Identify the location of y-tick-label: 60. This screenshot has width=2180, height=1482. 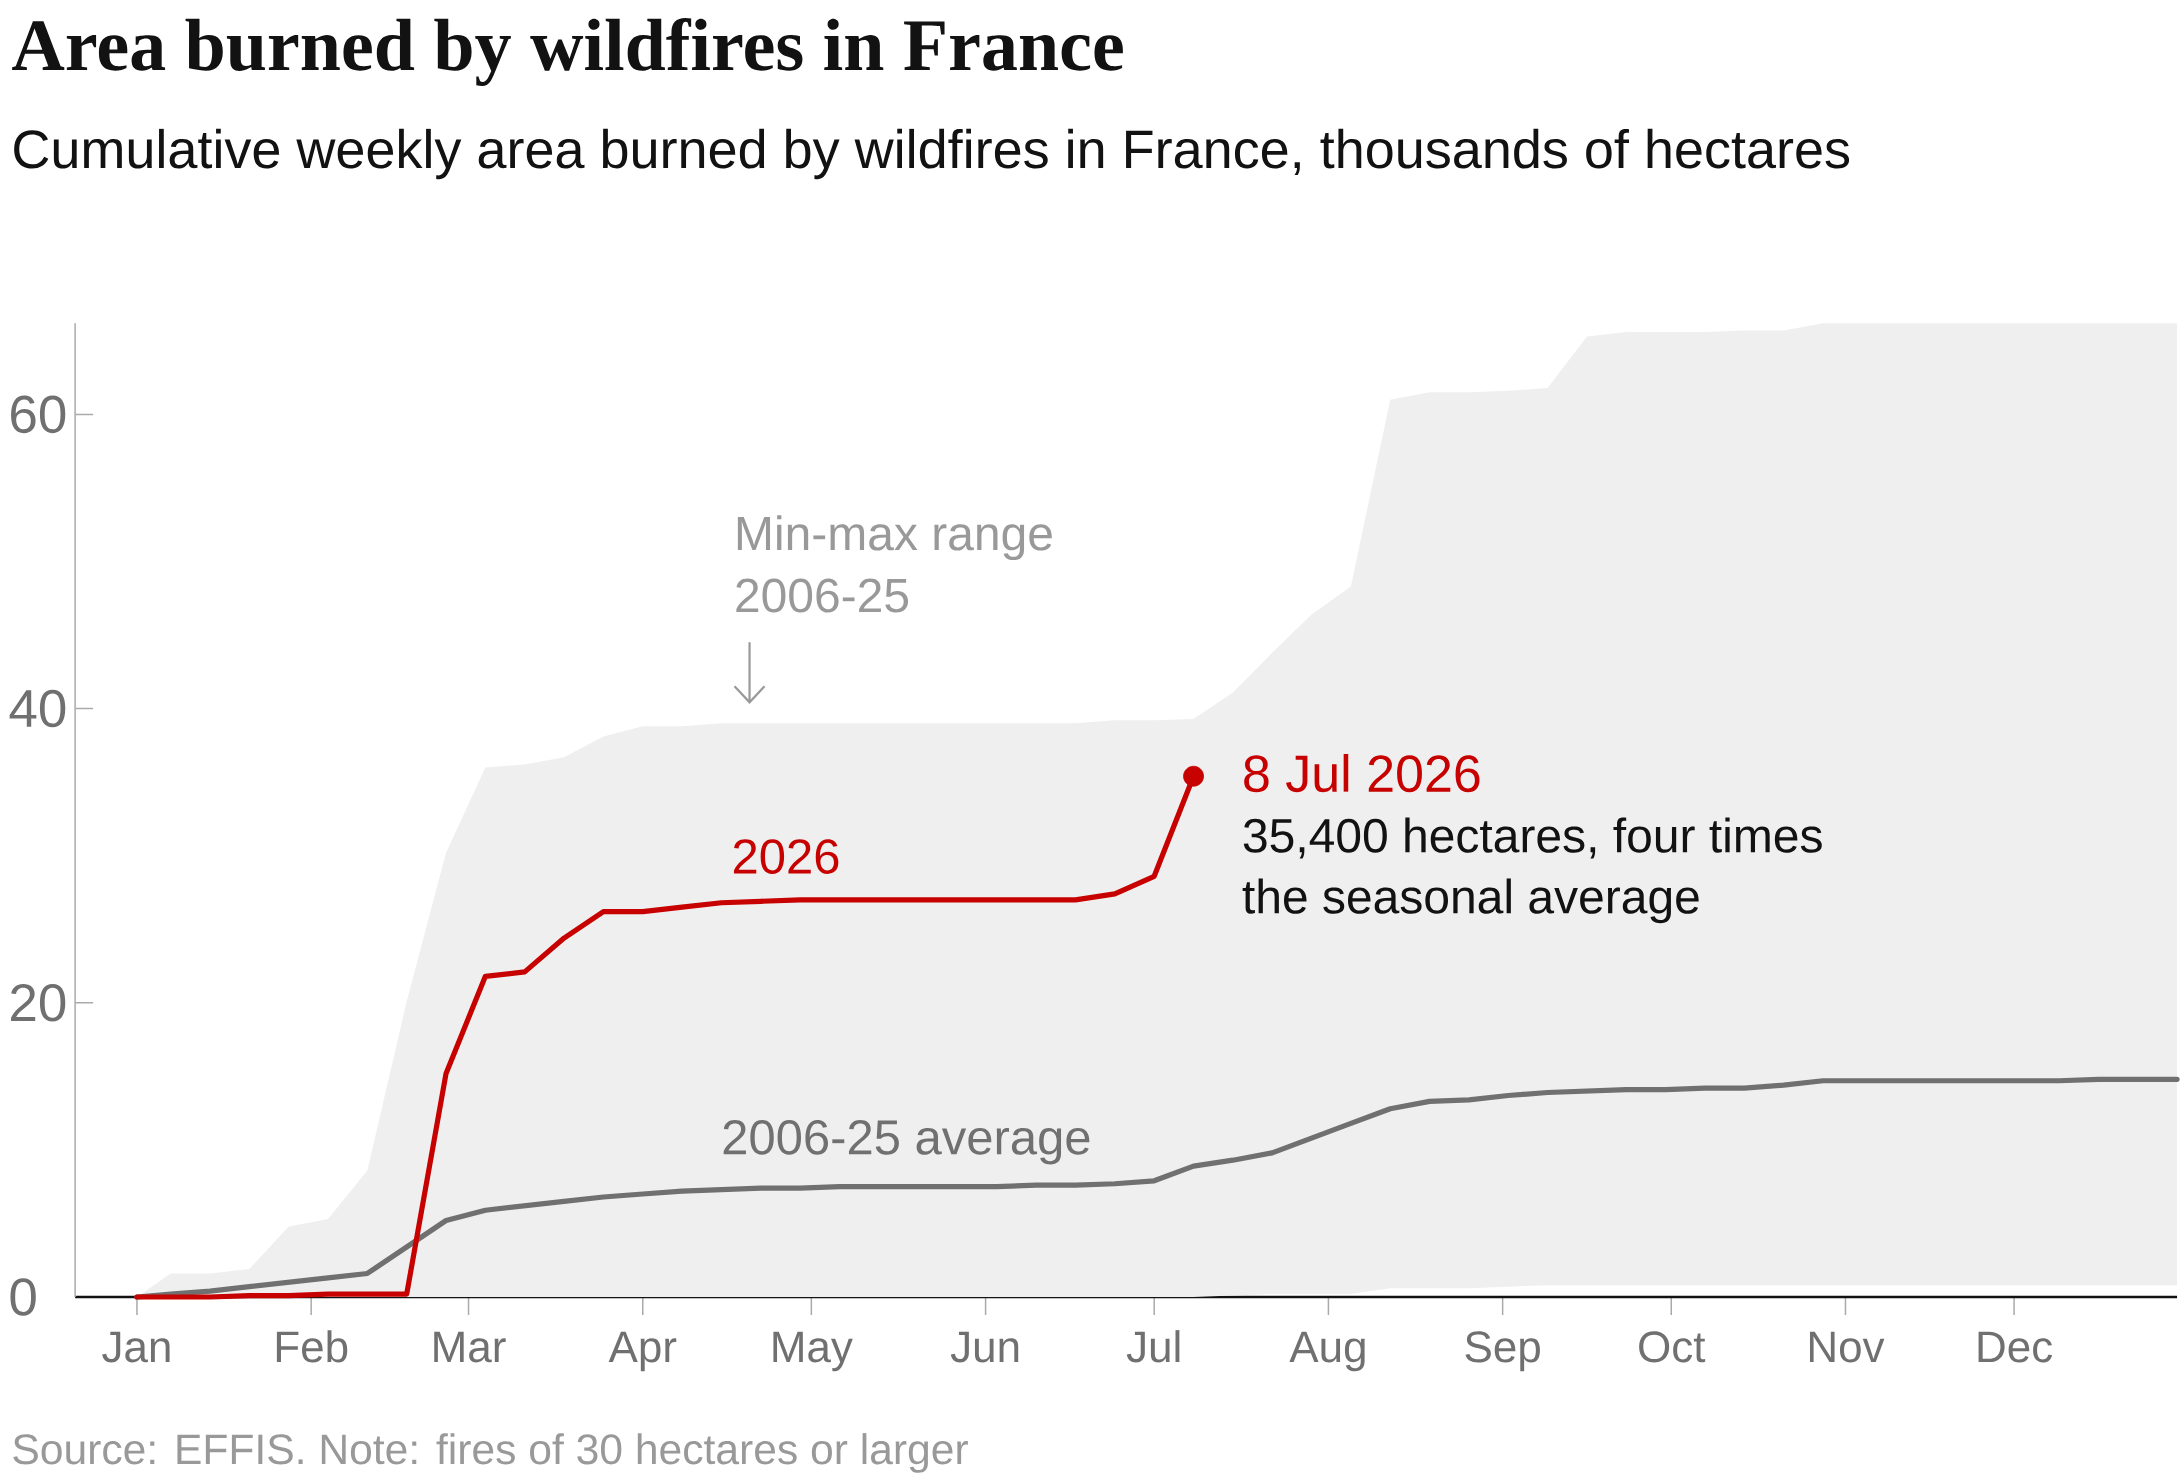
(38, 414).